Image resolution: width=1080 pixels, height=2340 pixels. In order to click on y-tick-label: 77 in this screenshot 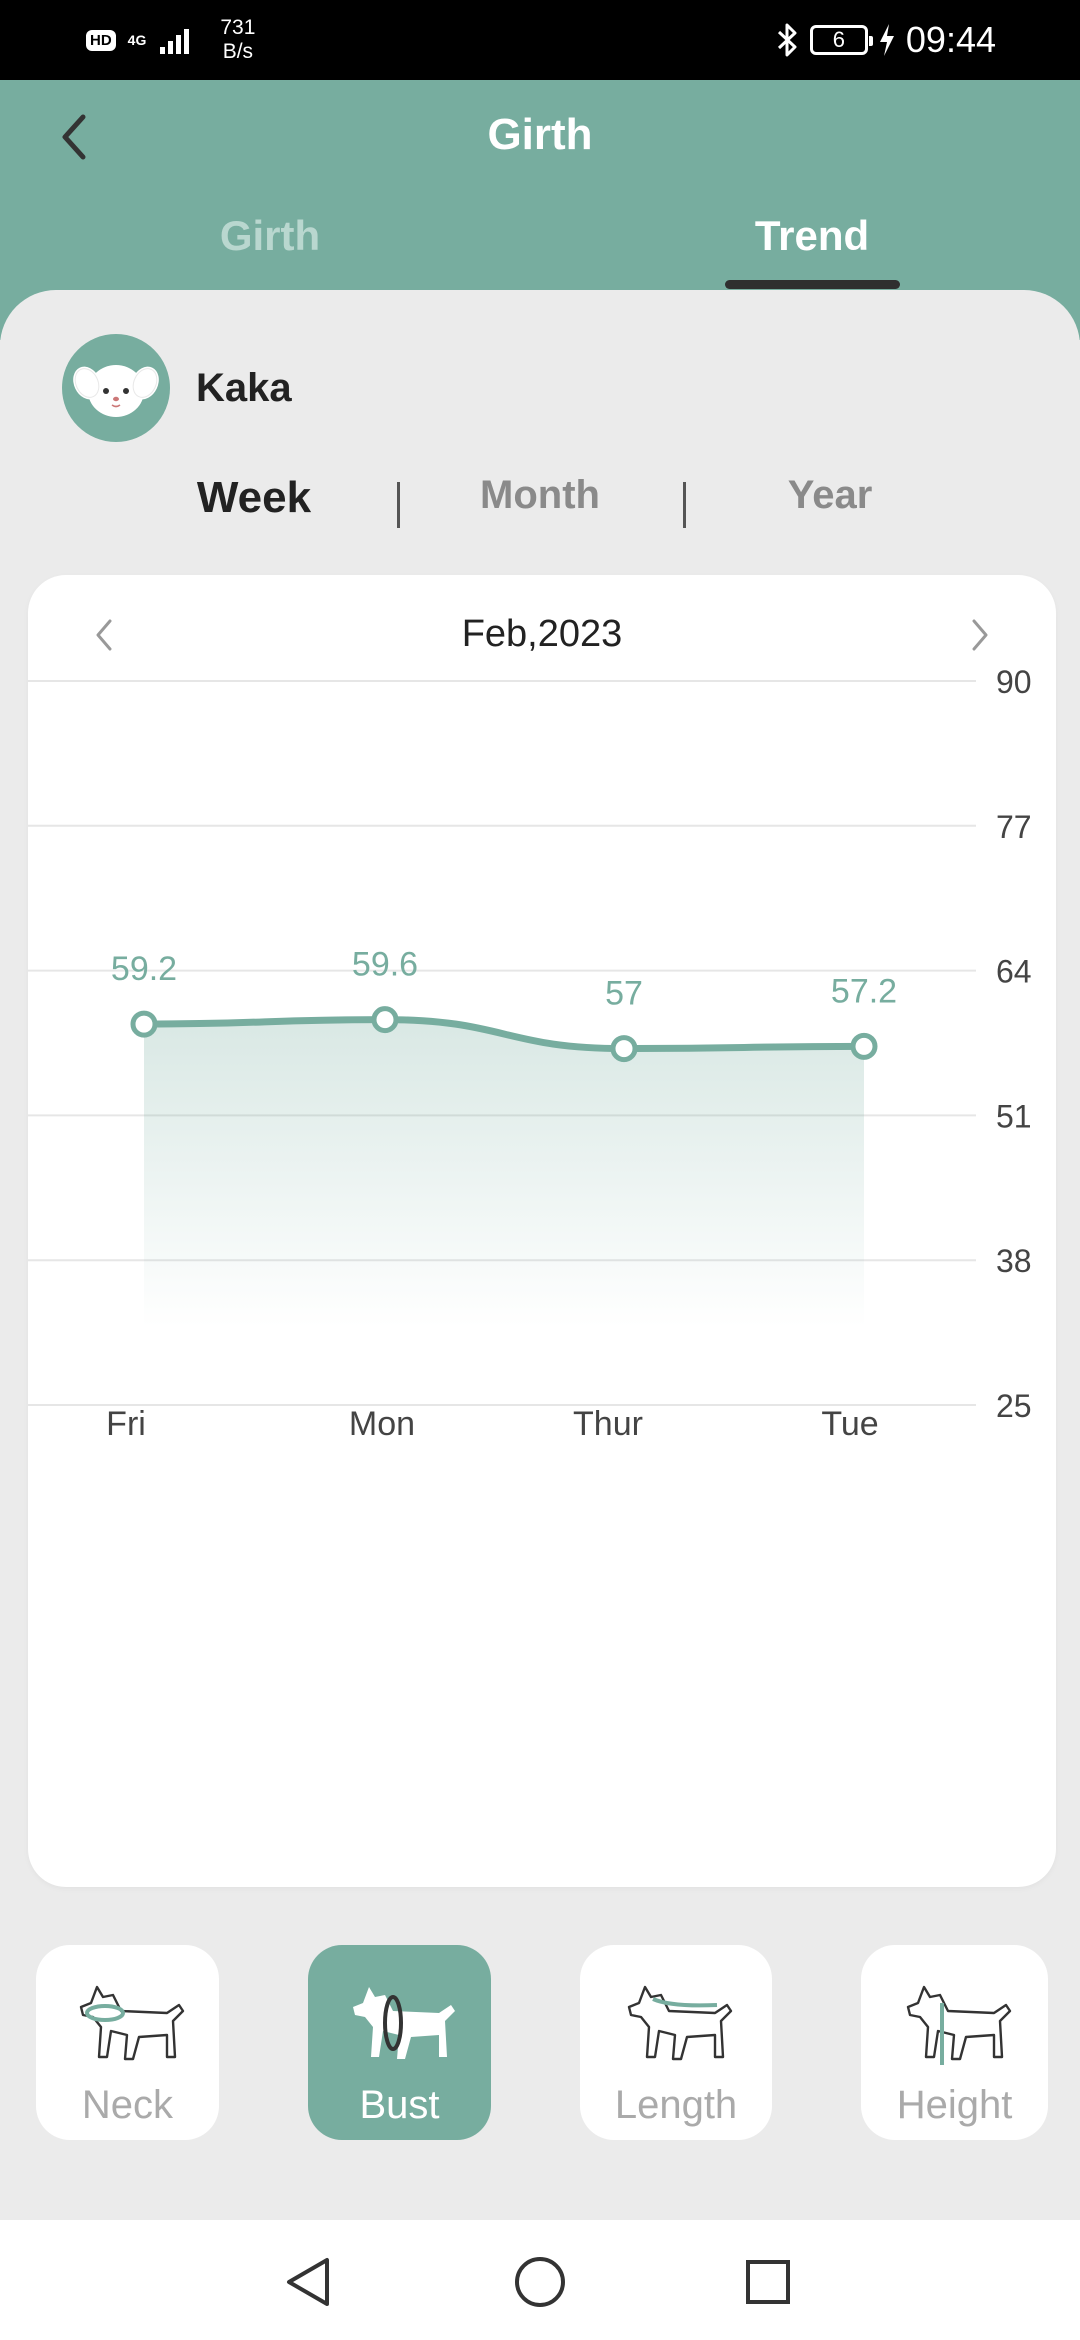, I will do `click(1014, 827)`.